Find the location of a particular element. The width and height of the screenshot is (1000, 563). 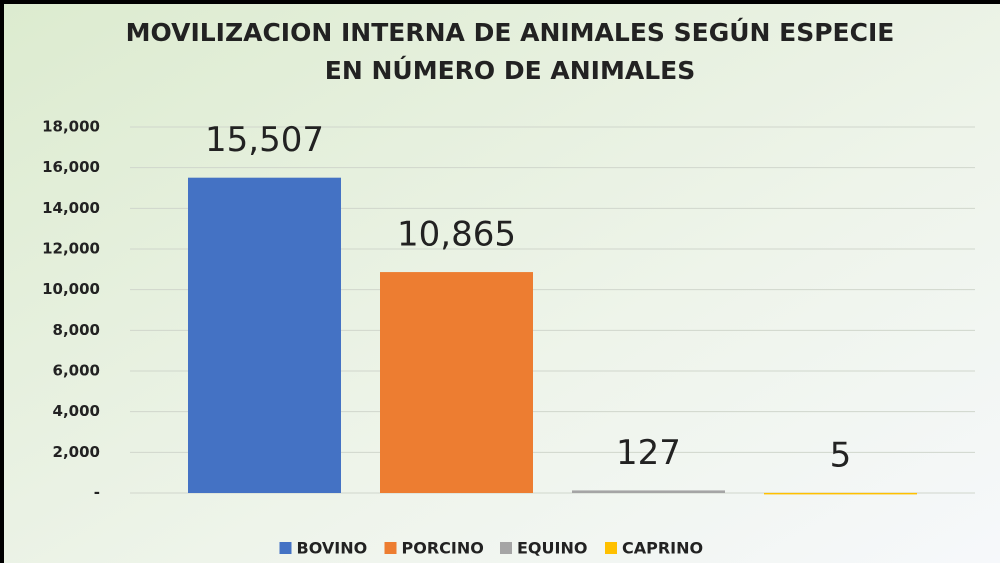

y-tick-label: 8,000 is located at coordinates (76, 330).